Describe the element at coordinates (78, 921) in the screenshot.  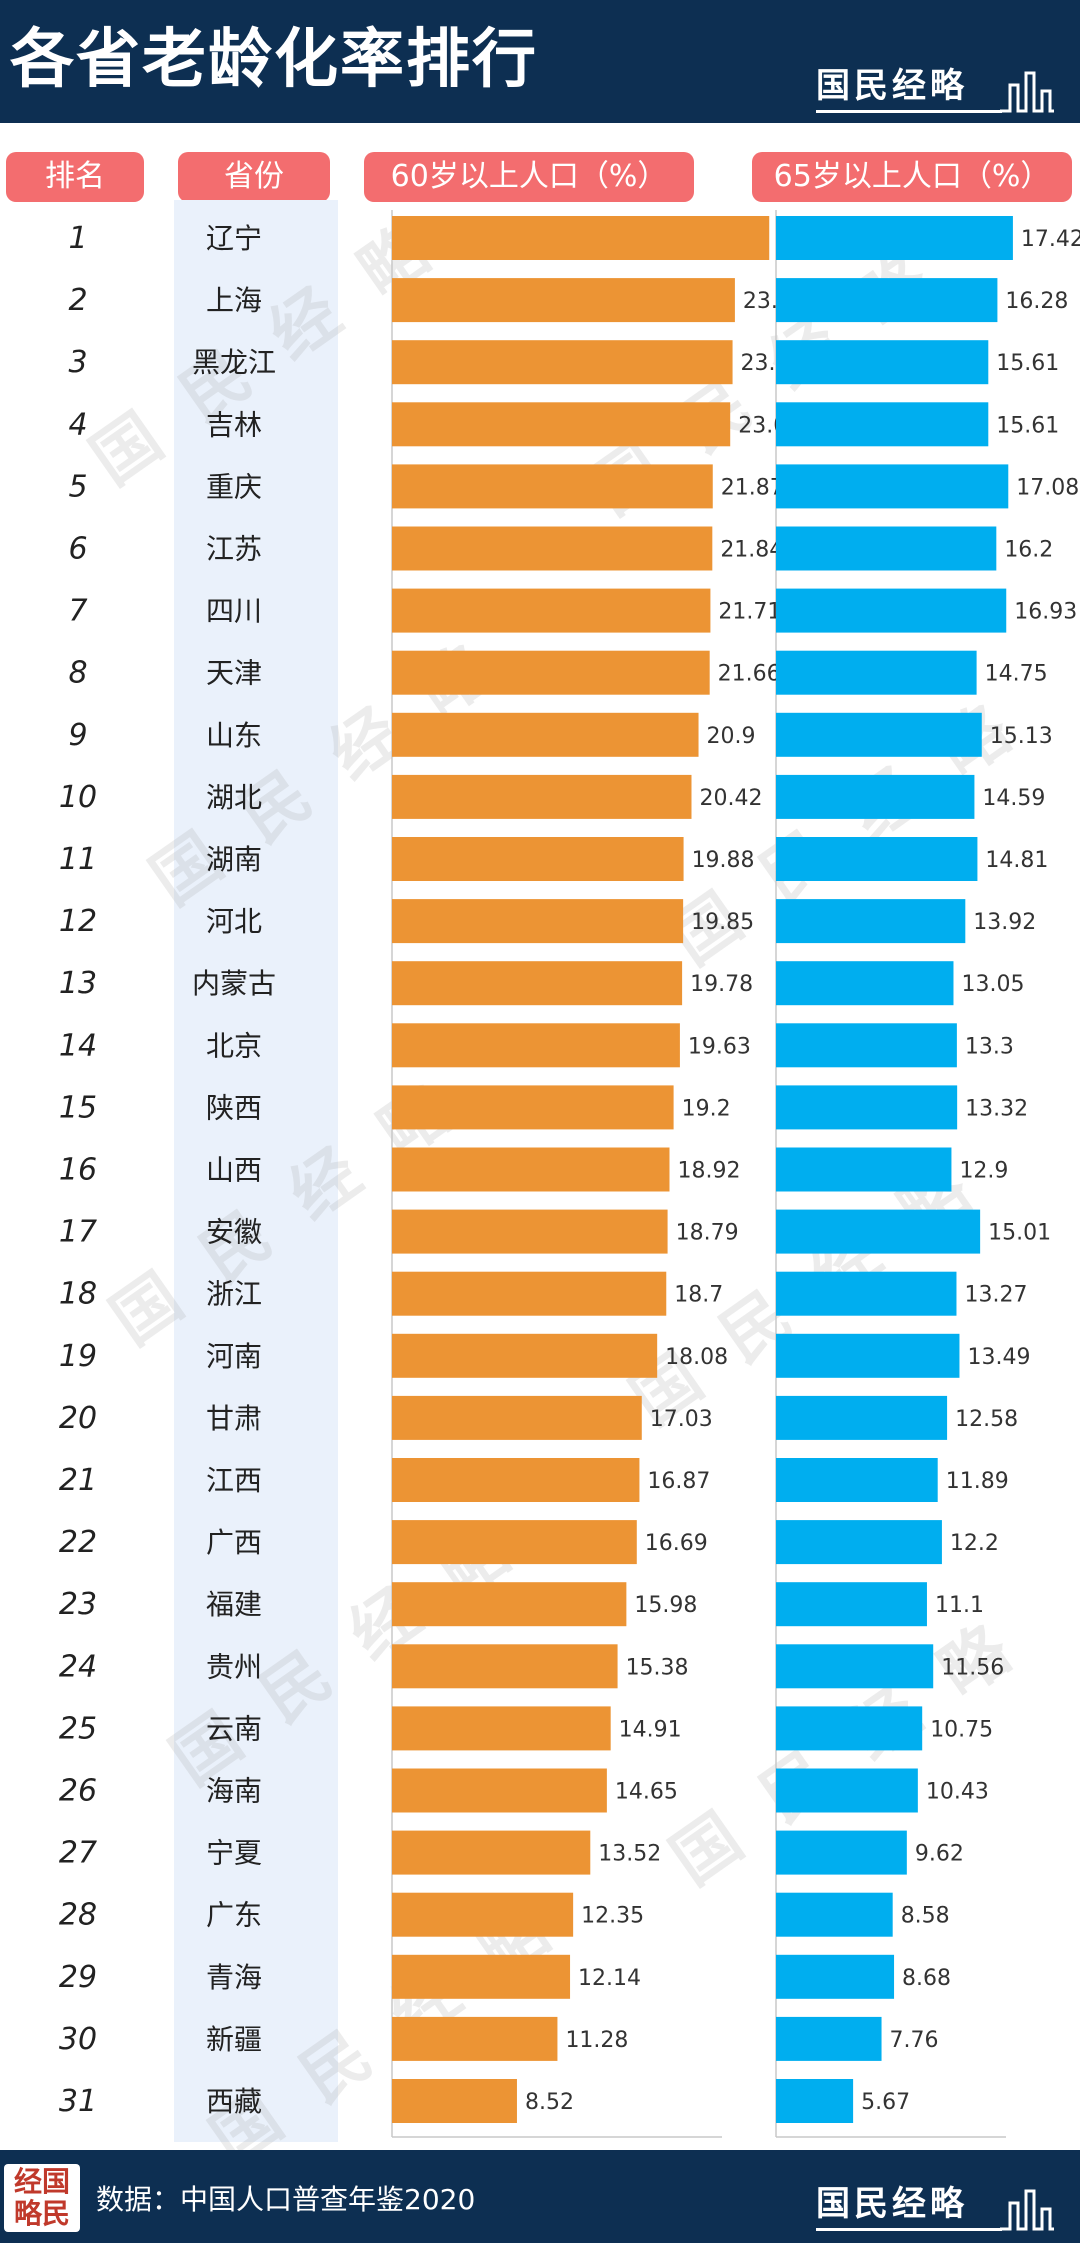
I see `rank-label: 12` at that location.